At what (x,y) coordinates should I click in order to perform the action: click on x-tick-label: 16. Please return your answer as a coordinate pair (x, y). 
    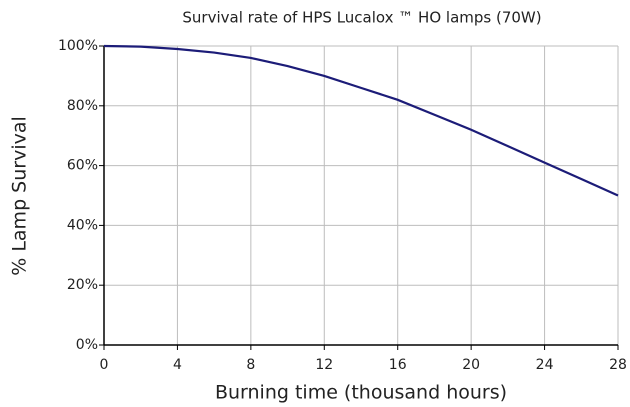
    Looking at the image, I should click on (398, 365).